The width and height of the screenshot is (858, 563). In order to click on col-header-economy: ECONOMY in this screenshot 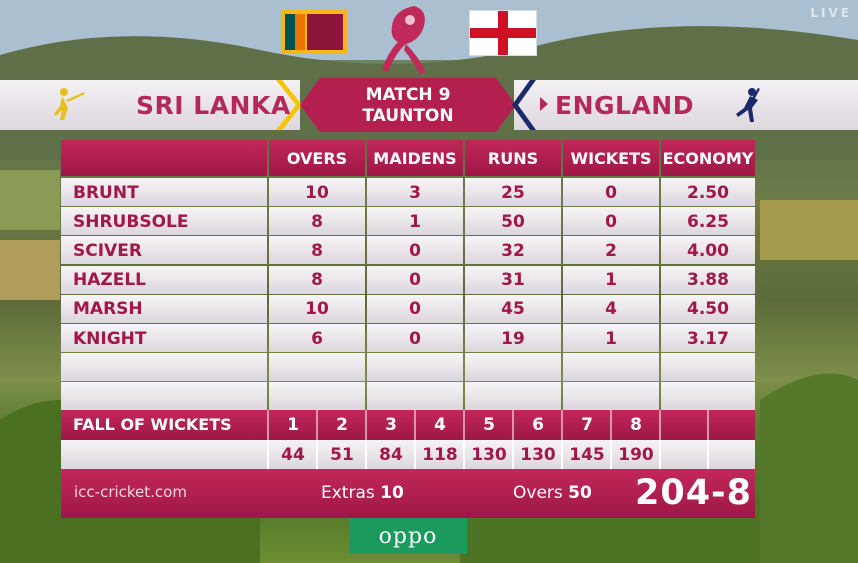, I will do `click(708, 158)`.